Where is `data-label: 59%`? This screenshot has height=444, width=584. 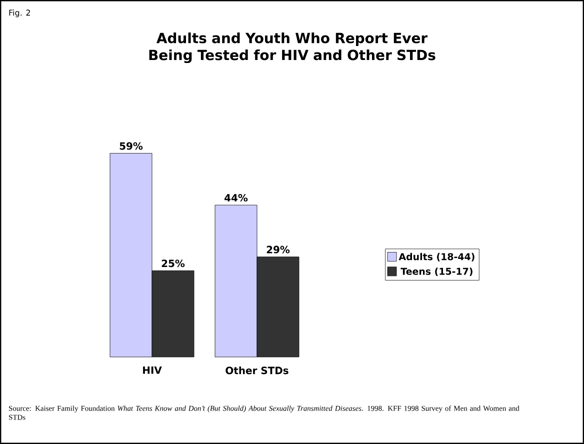
data-label: 59% is located at coordinates (131, 146).